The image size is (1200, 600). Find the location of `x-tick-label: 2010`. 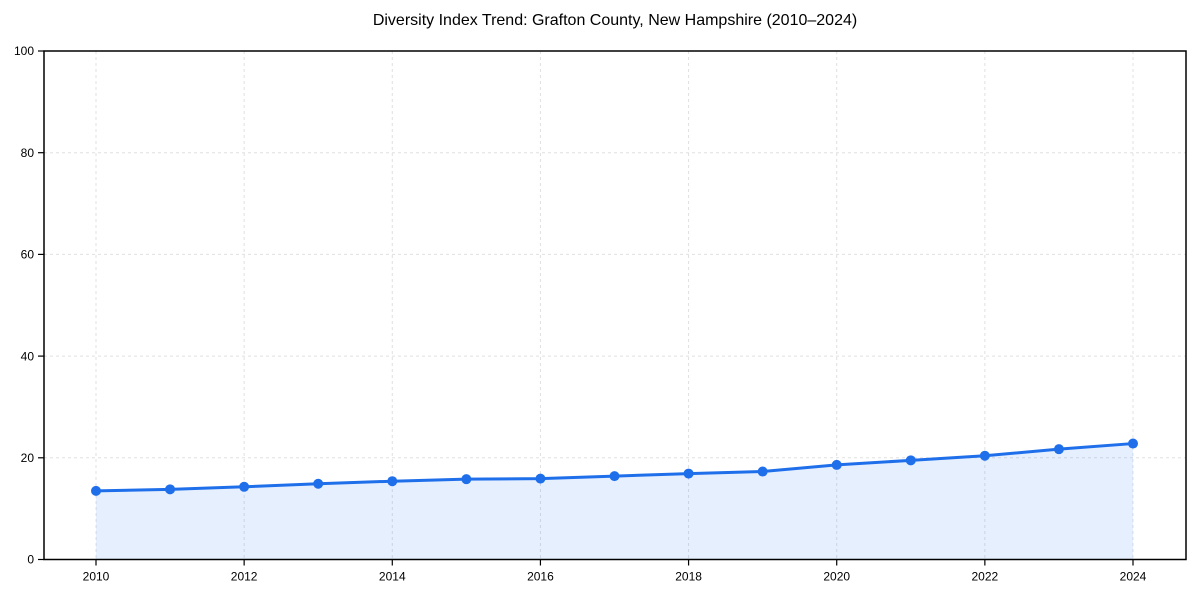

x-tick-label: 2010 is located at coordinates (96, 577).